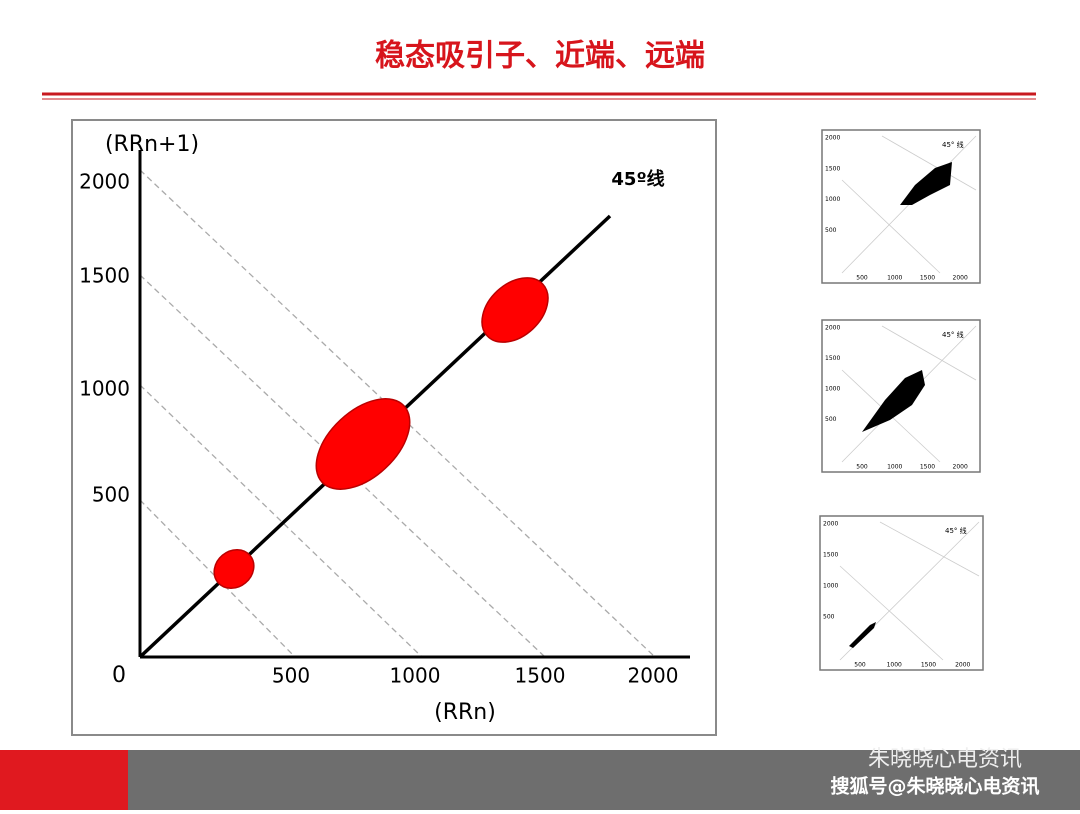 Image resolution: width=1080 pixels, height=814 pixels. Describe the element at coordinates (104, 389) in the screenshot. I see `y-tick-label: 1000` at that location.